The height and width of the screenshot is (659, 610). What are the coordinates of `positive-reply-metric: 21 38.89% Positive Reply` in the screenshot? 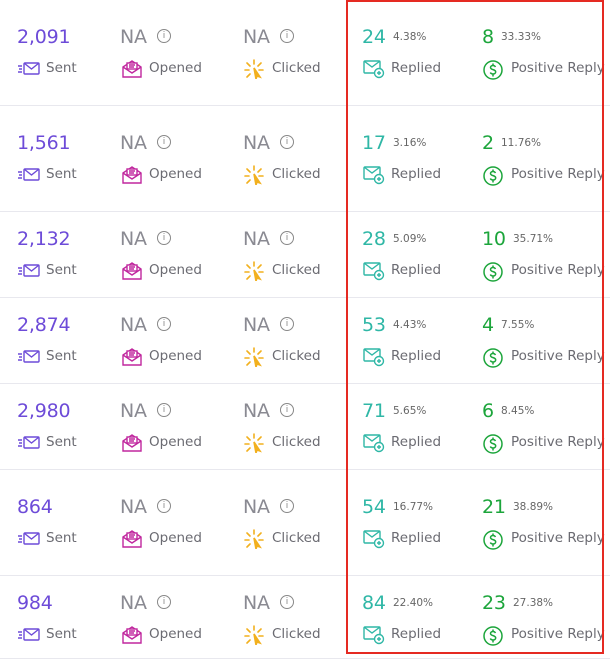 It's located at (544, 524).